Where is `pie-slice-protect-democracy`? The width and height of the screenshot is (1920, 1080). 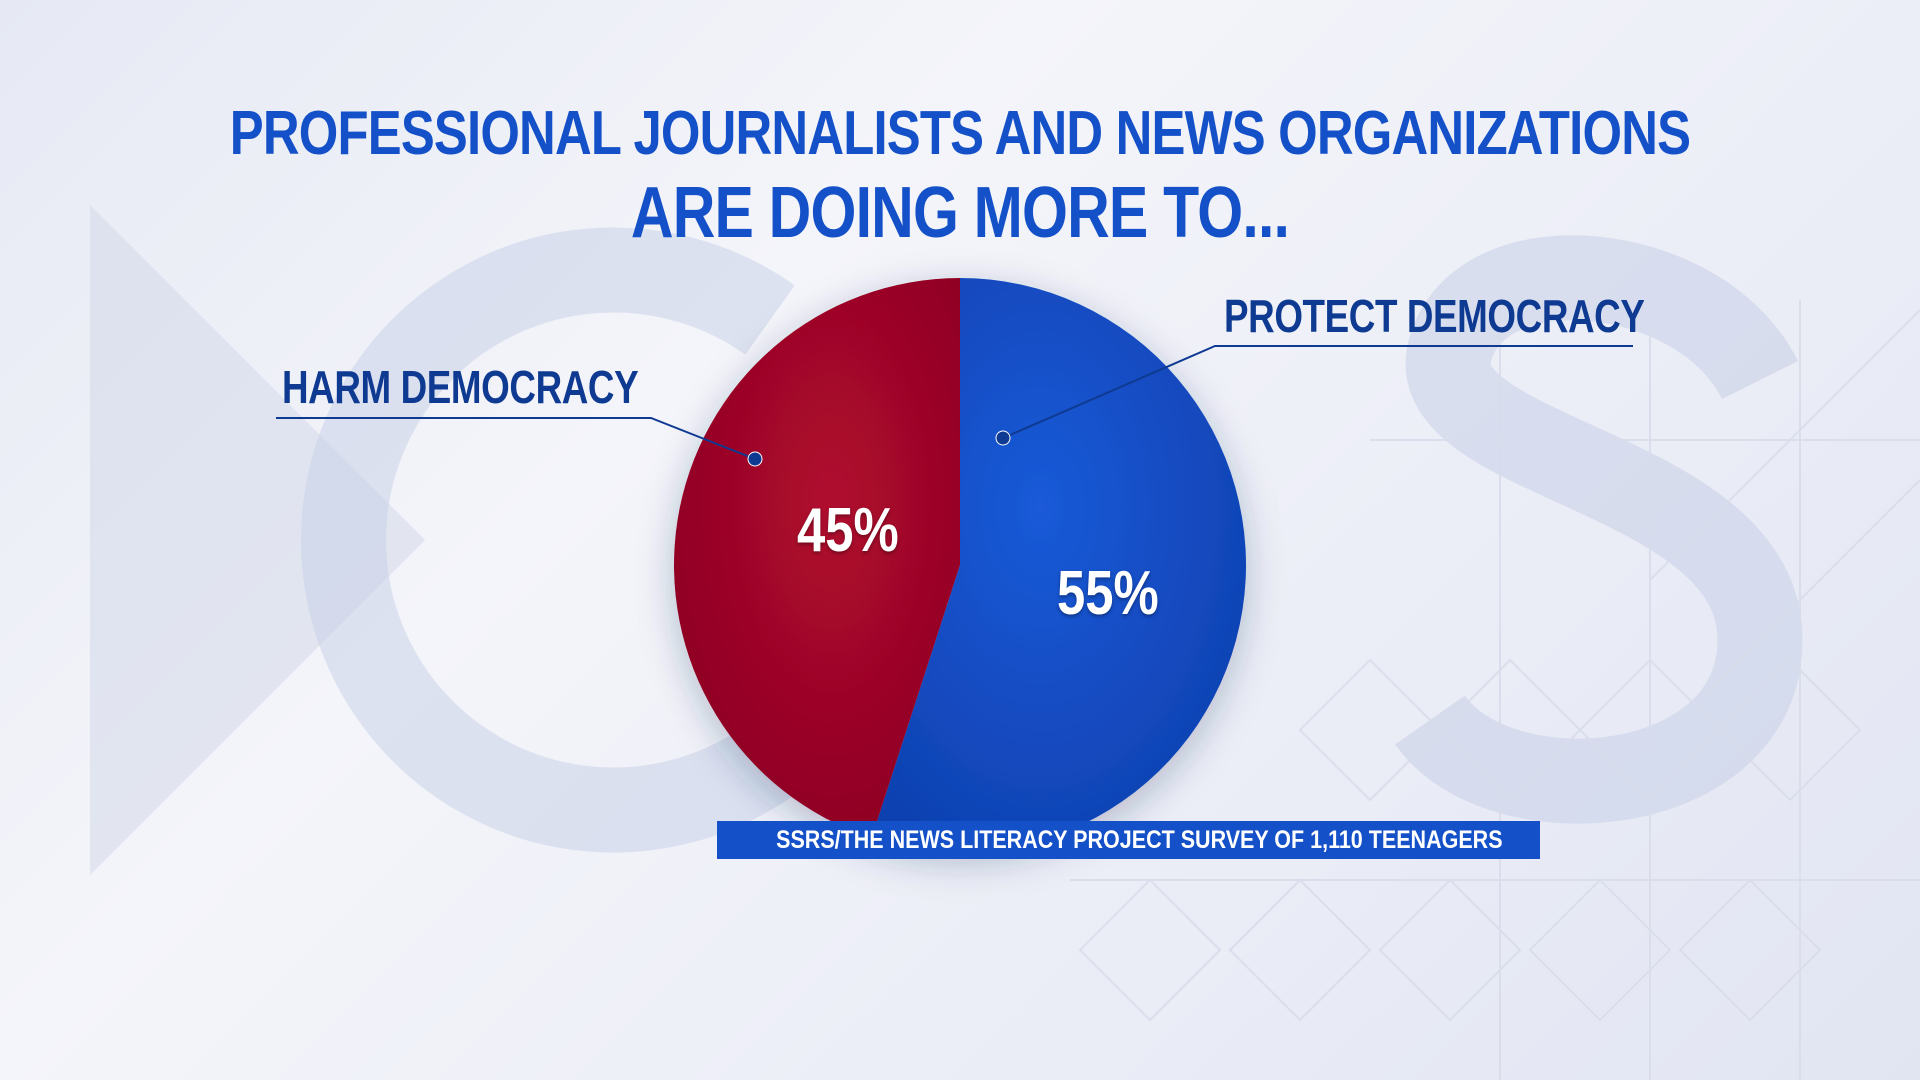
pie-slice-protect-democracy is located at coordinates (1058, 565).